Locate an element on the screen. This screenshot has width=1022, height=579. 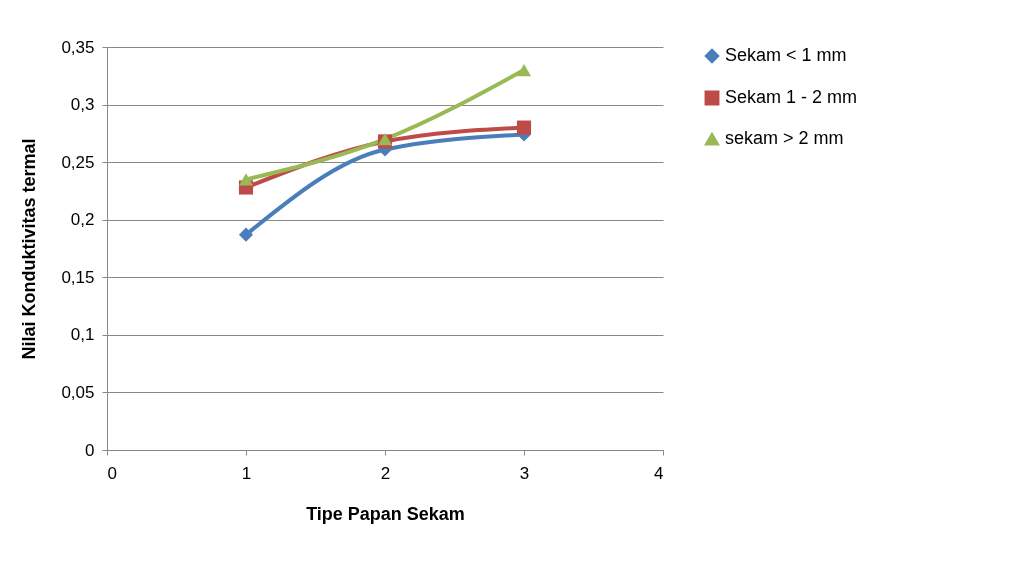
x-tick-label: 0 is located at coordinates (112, 473).